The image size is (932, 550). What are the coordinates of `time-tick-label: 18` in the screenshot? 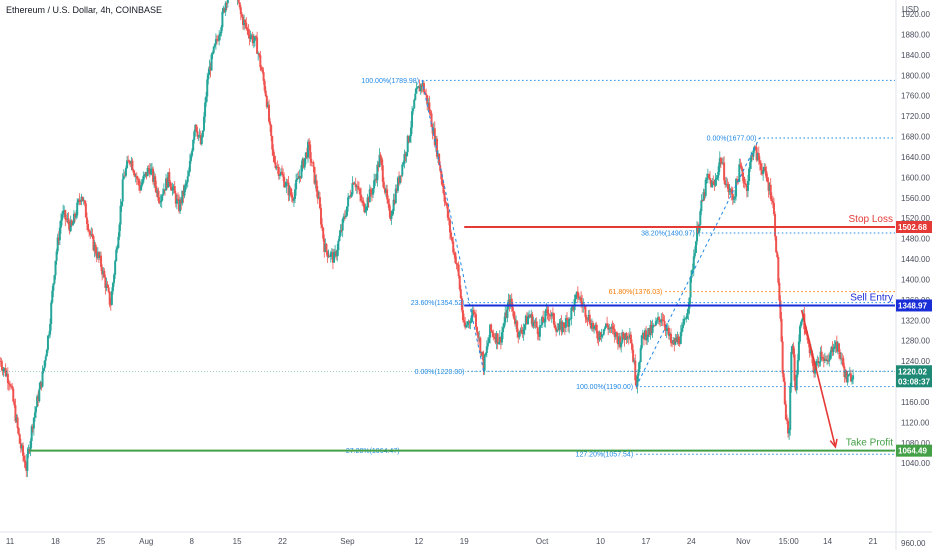 It's located at (55, 541).